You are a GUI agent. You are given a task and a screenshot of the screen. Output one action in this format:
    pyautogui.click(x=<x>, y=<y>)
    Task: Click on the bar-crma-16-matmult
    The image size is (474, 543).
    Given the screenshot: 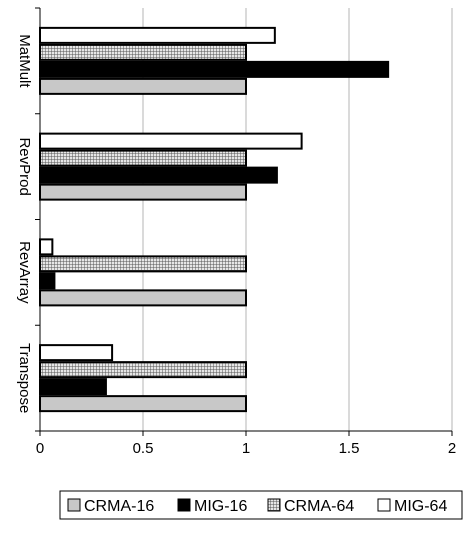 What is the action you would take?
    pyautogui.click(x=143, y=86)
    